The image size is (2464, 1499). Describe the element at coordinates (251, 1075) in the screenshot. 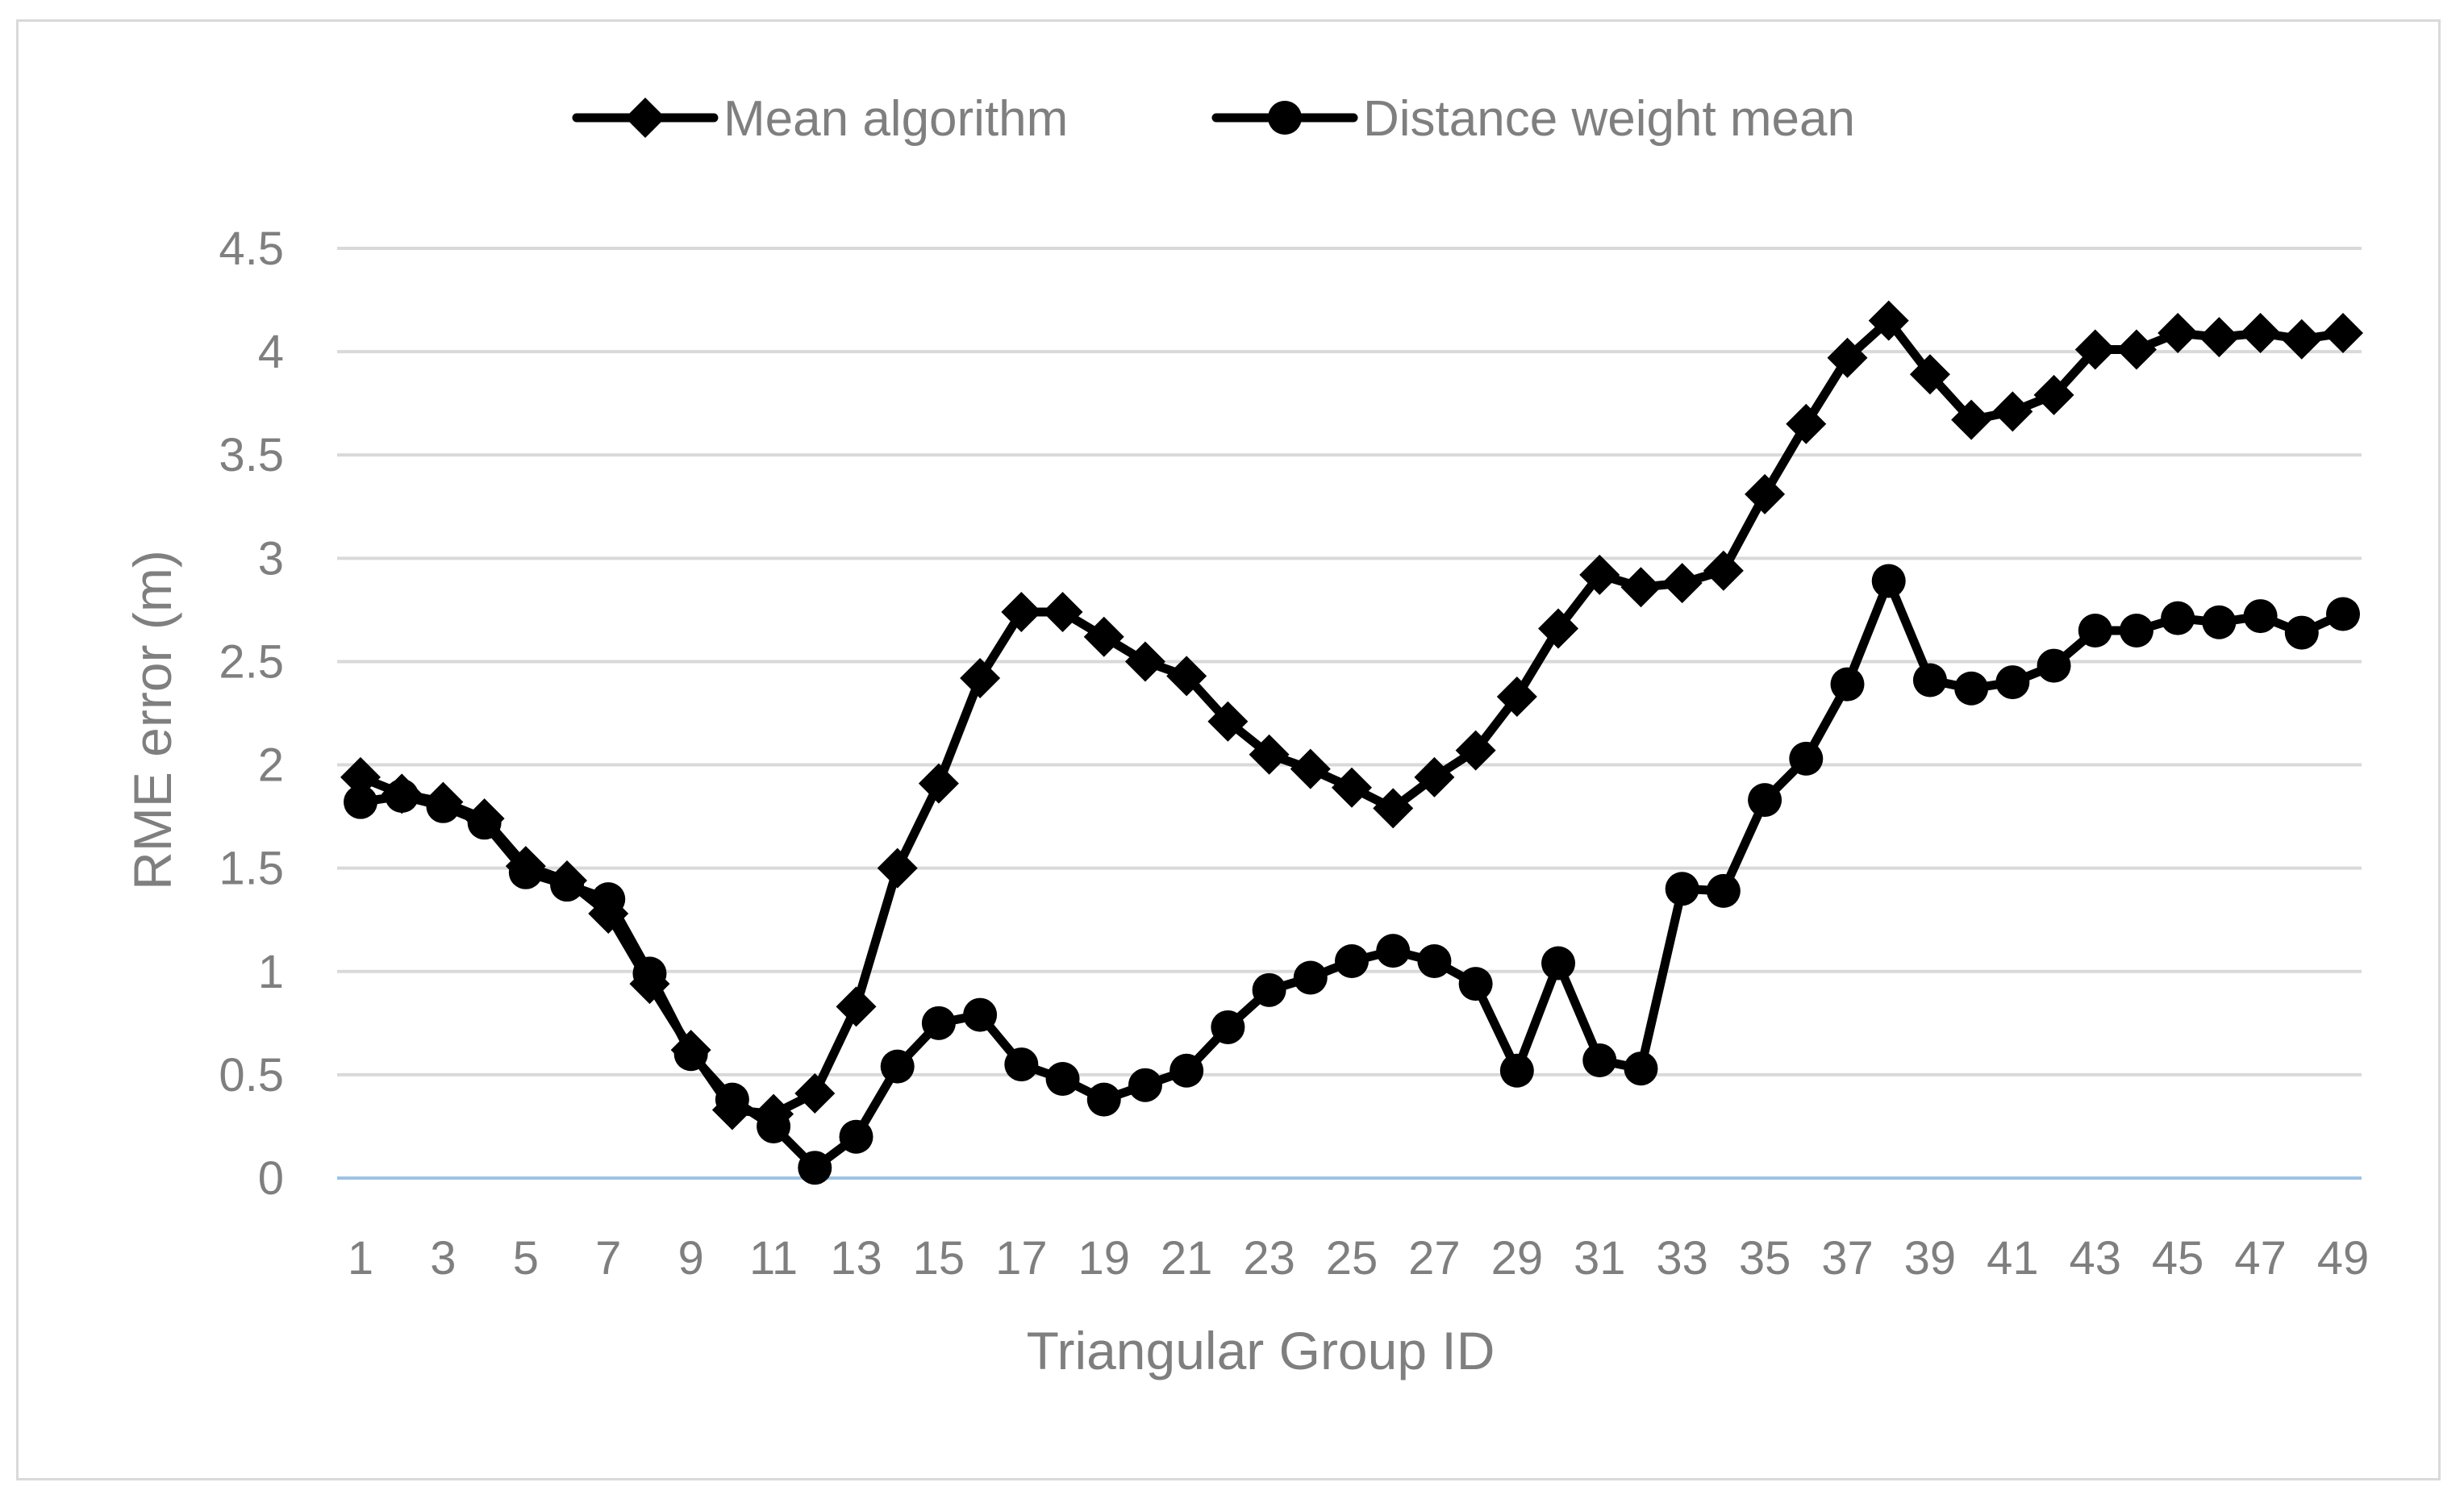

I see `y-tick-label: 0.5` at that location.